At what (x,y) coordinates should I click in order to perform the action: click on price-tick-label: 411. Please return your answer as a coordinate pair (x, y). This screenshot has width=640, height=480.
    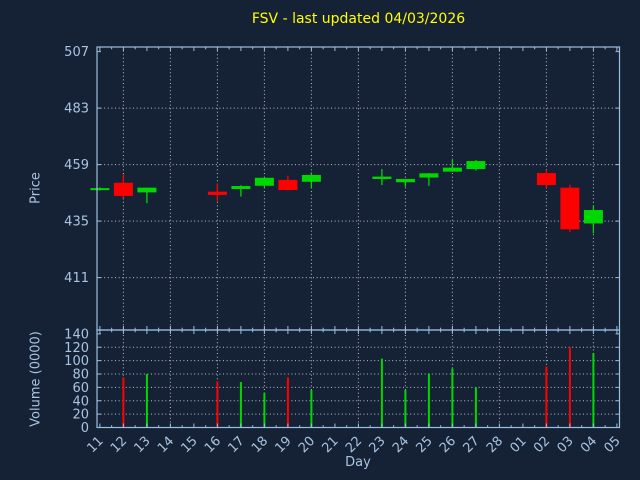
    Looking at the image, I should click on (76, 278).